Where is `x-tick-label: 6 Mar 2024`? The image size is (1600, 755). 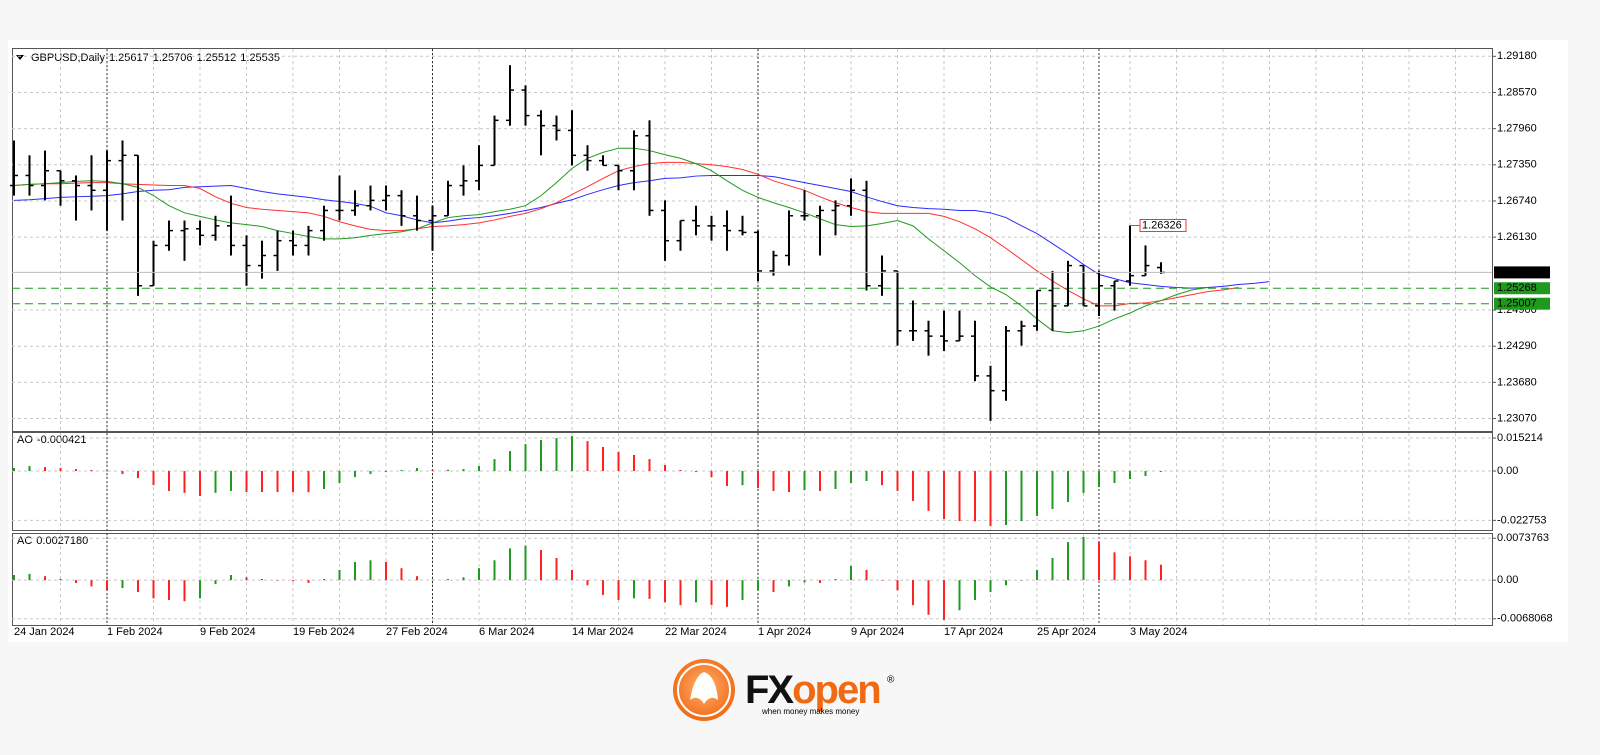 x-tick-label: 6 Mar 2024 is located at coordinates (507, 632).